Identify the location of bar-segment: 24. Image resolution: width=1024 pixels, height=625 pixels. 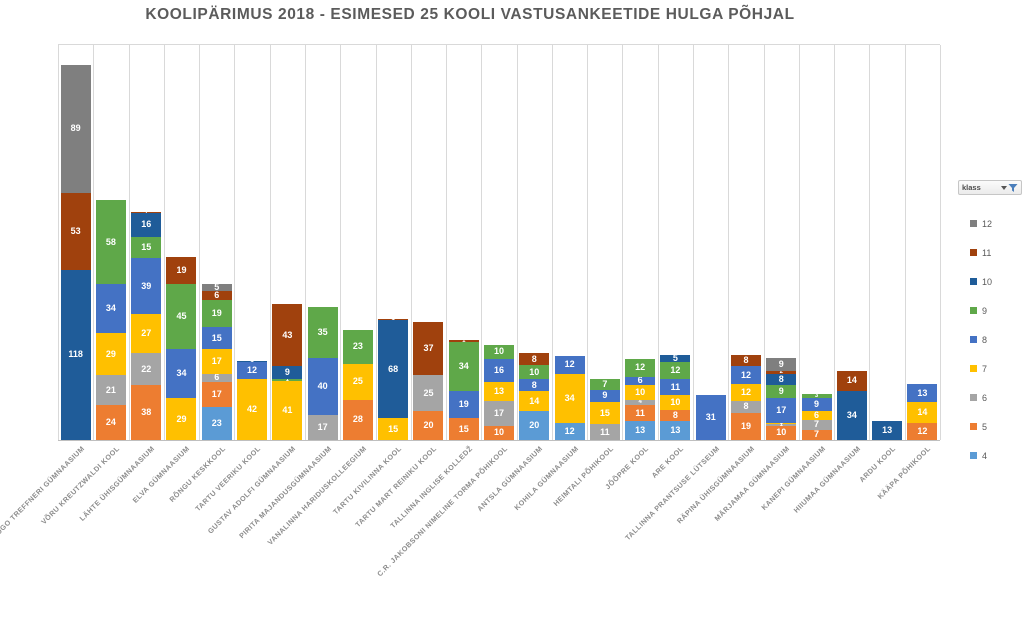
(110, 422).